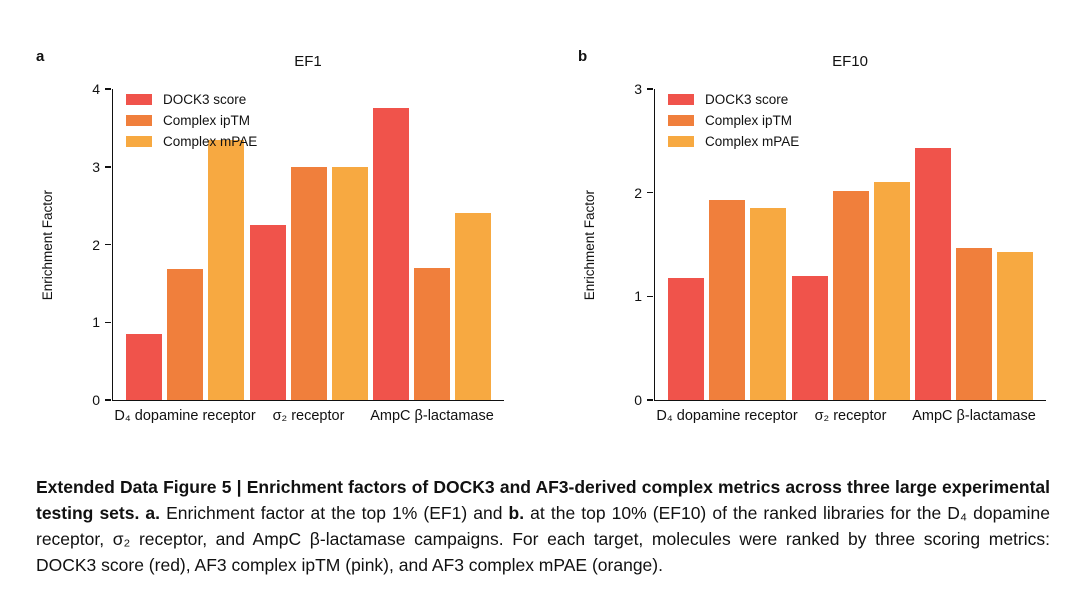 The width and height of the screenshot is (1080, 611). I want to click on panel-label-a: a, so click(40, 56).